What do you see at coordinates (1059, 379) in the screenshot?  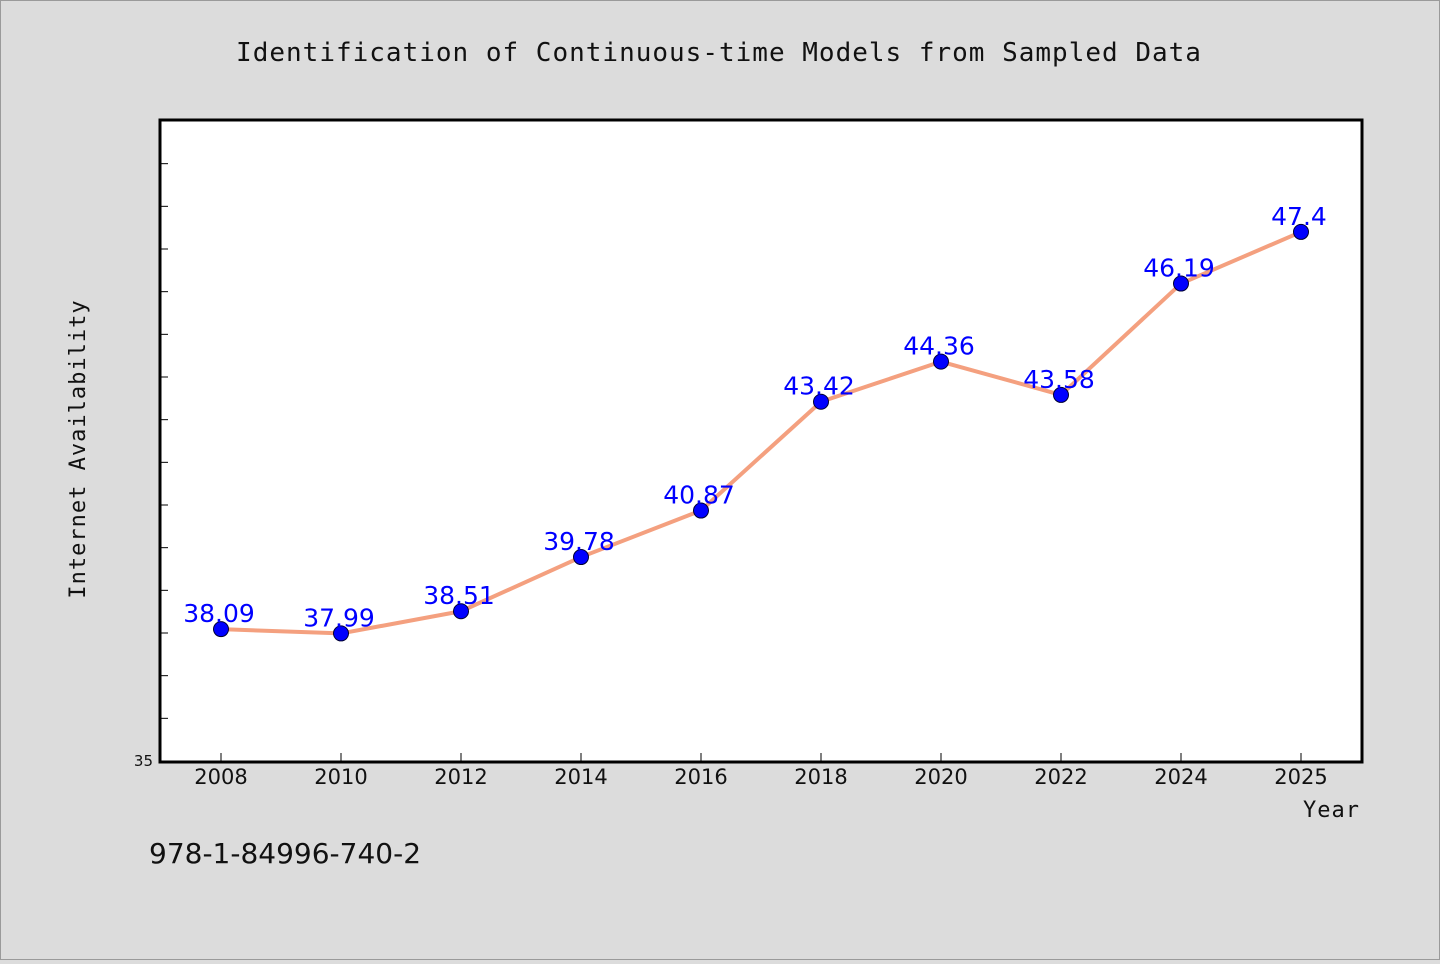 I see `data-label: 43.58` at bounding box center [1059, 379].